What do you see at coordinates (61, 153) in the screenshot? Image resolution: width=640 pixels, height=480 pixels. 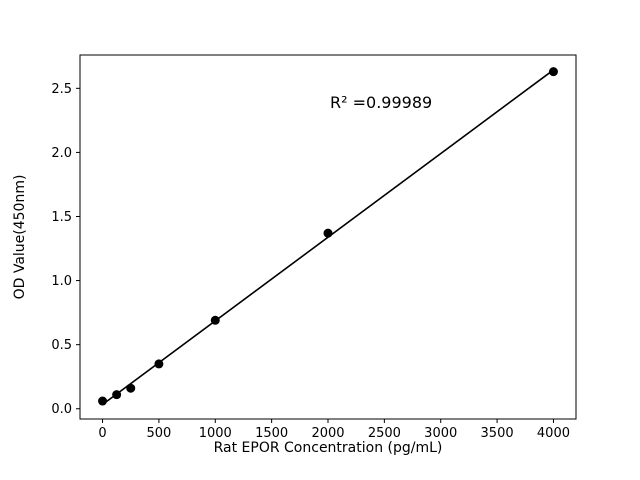 I see `y-tick-label: 2.0` at bounding box center [61, 153].